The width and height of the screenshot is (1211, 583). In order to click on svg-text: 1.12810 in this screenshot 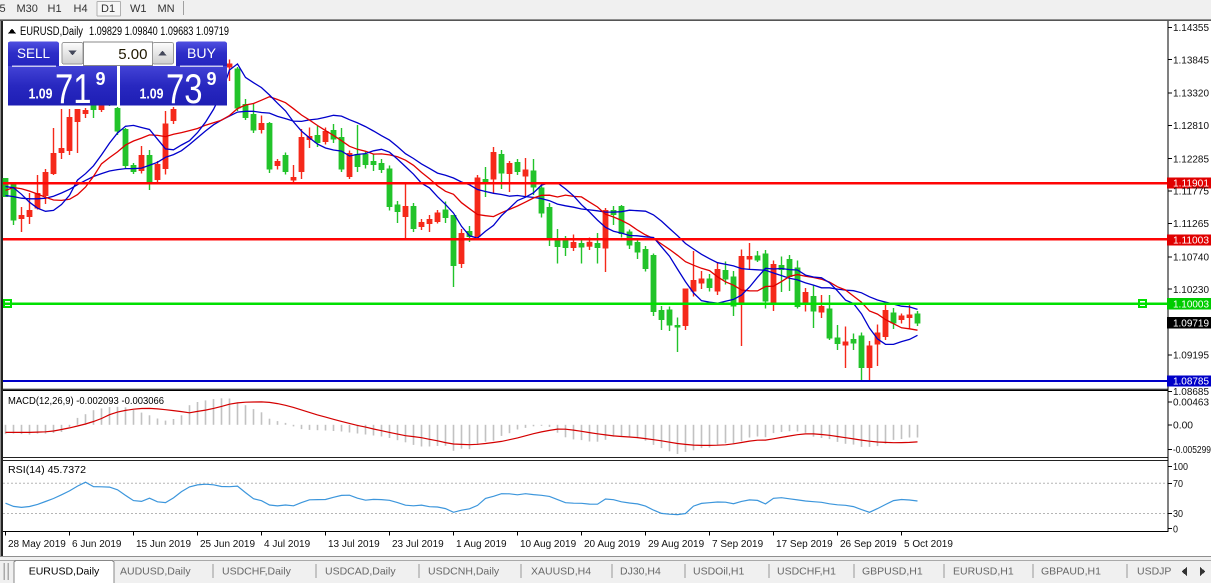, I will do `click(1191, 126)`.